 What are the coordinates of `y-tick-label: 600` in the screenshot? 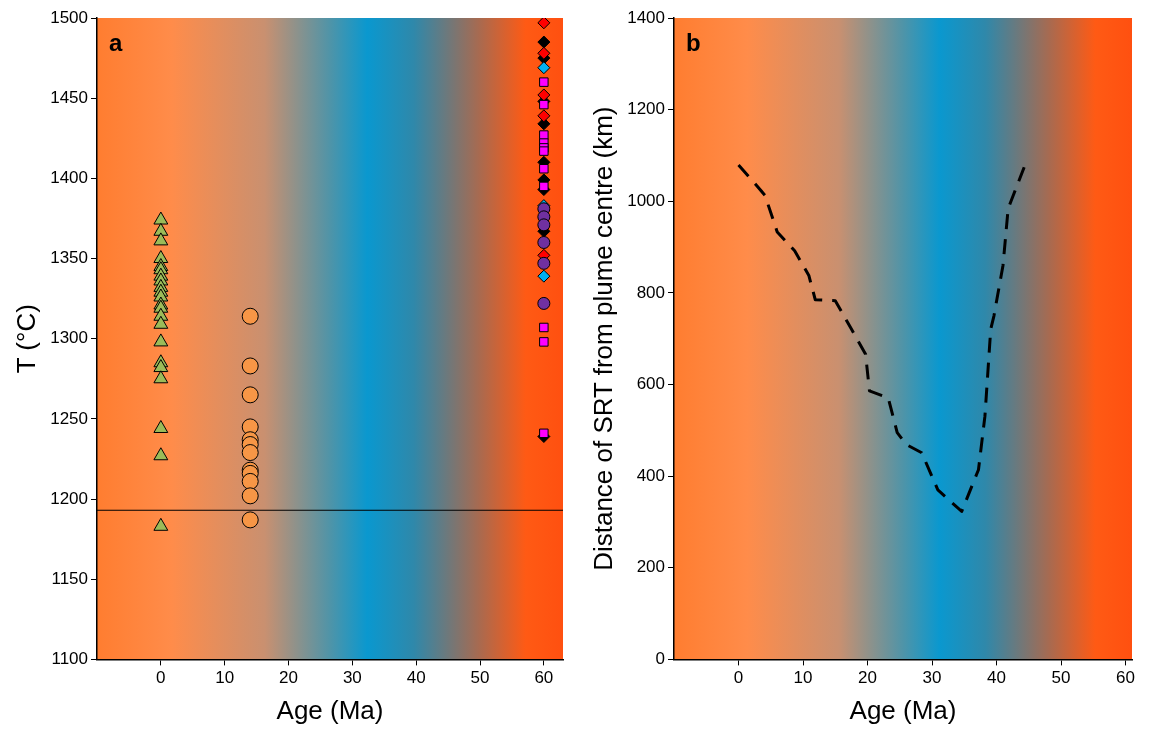 It's located at (651, 384).